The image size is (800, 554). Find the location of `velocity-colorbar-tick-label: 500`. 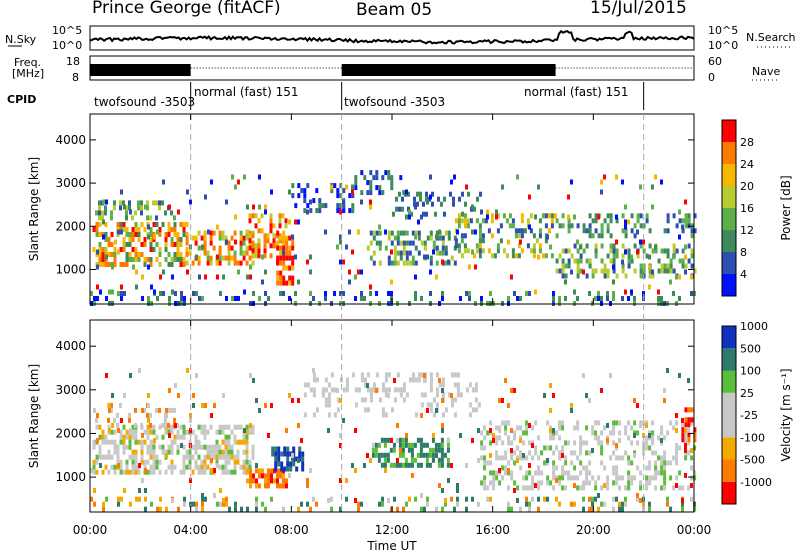

velocity-colorbar-tick-label: 500 is located at coordinates (750, 348).